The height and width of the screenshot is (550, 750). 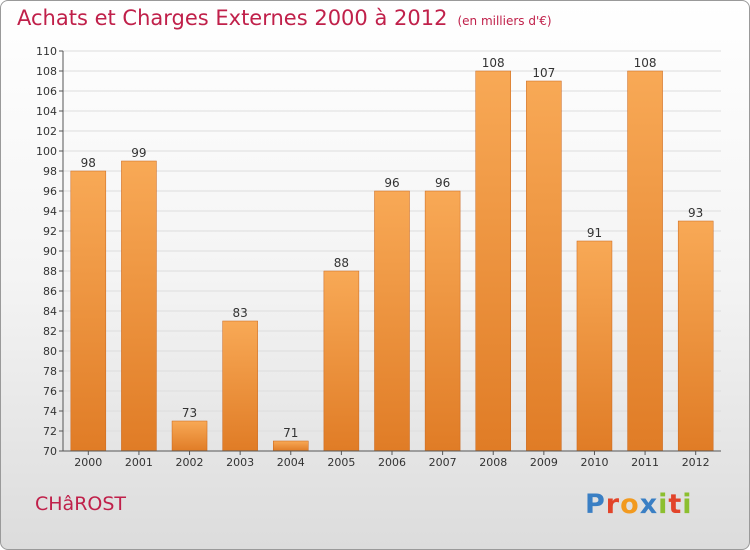 What do you see at coordinates (341, 462) in the screenshot?
I see `x-tick-label-2005: 2005` at bounding box center [341, 462].